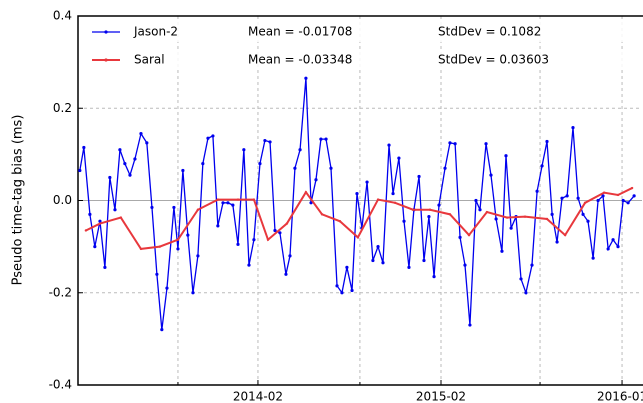 This screenshot has height=403, width=643. What do you see at coordinates (359, 218) in the screenshot?
I see `series-line` at bounding box center [359, 218].